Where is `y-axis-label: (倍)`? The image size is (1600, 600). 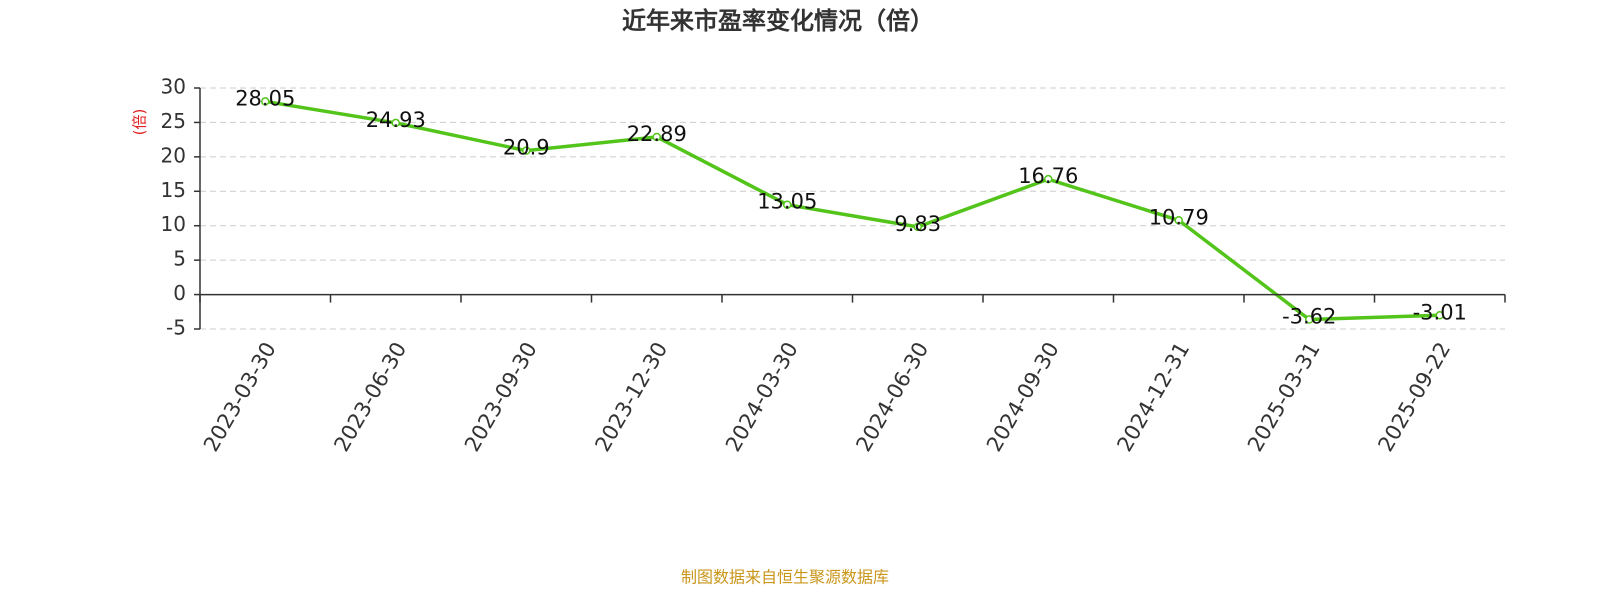
y-axis-label: (倍) is located at coordinates (140, 122).